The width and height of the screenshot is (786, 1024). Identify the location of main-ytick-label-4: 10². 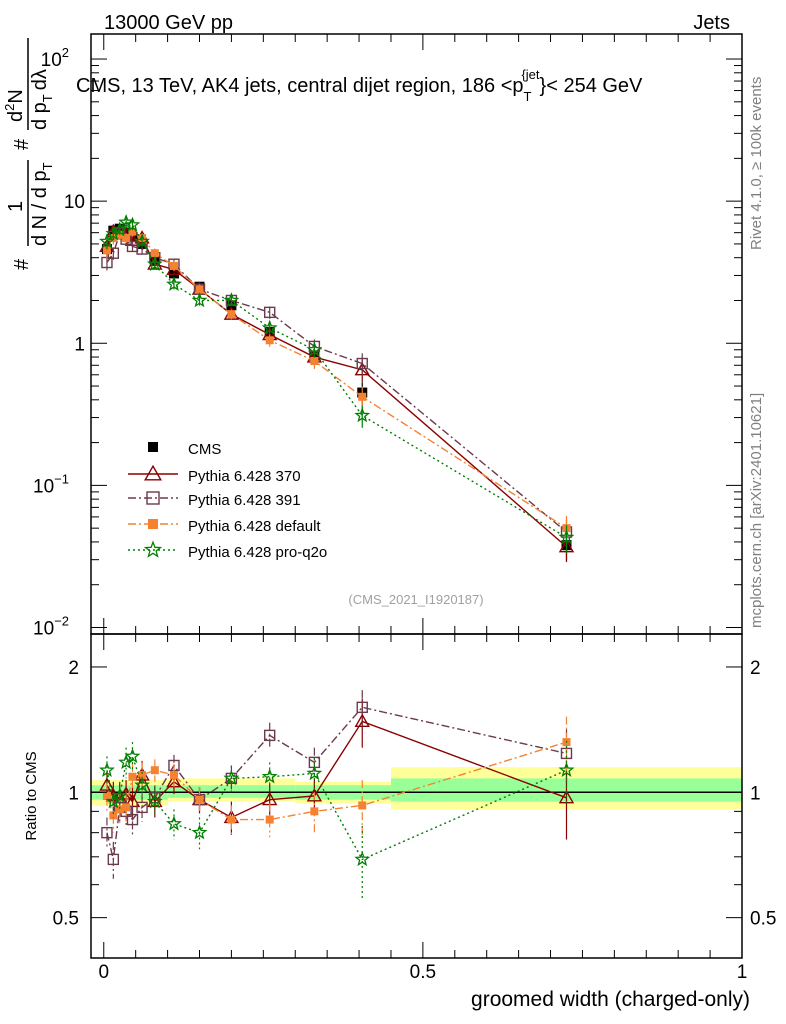
(55, 58).